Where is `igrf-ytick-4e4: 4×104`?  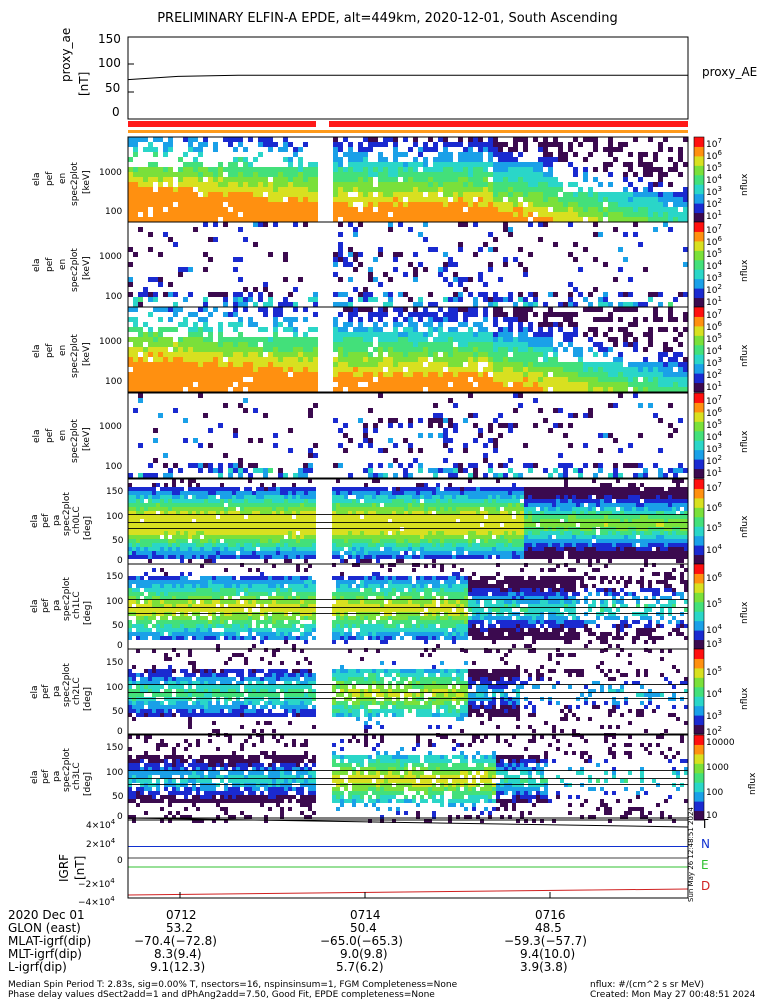 igrf-ytick-4e4: 4×104 is located at coordinates (101, 824).